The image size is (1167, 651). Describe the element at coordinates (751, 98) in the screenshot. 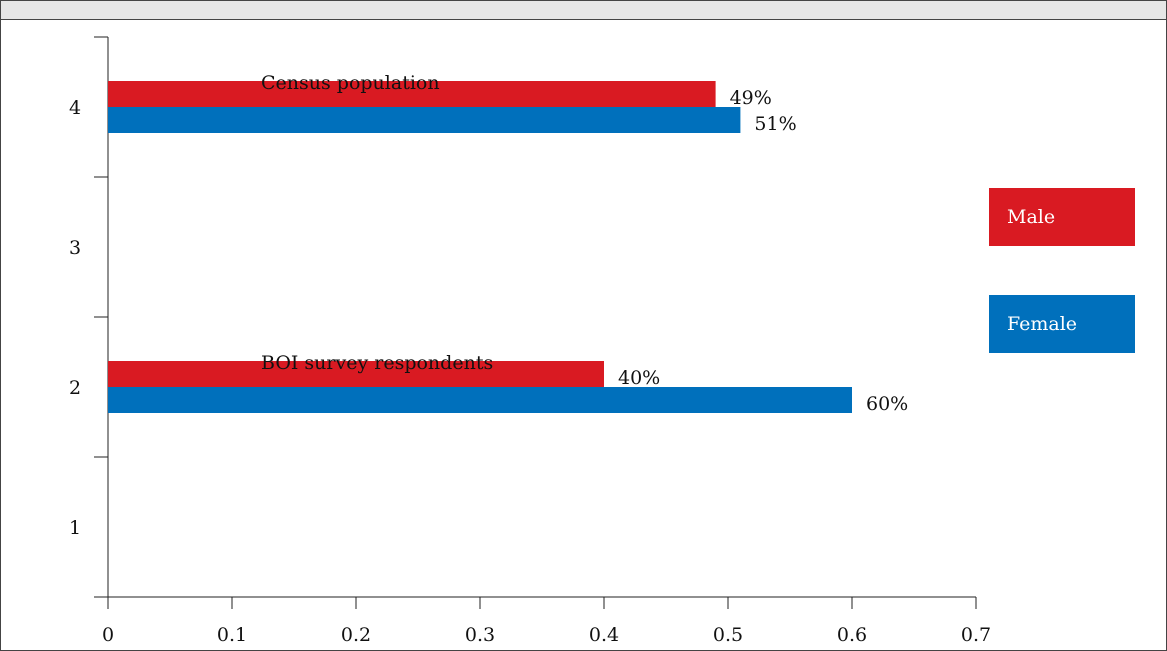

I see `data-label-0-male: 49%` at that location.